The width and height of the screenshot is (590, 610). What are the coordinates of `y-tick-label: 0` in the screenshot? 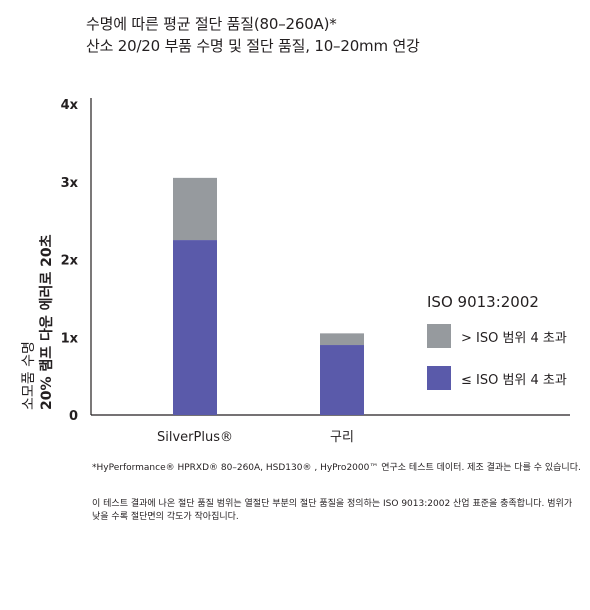 It's located at (73, 416).